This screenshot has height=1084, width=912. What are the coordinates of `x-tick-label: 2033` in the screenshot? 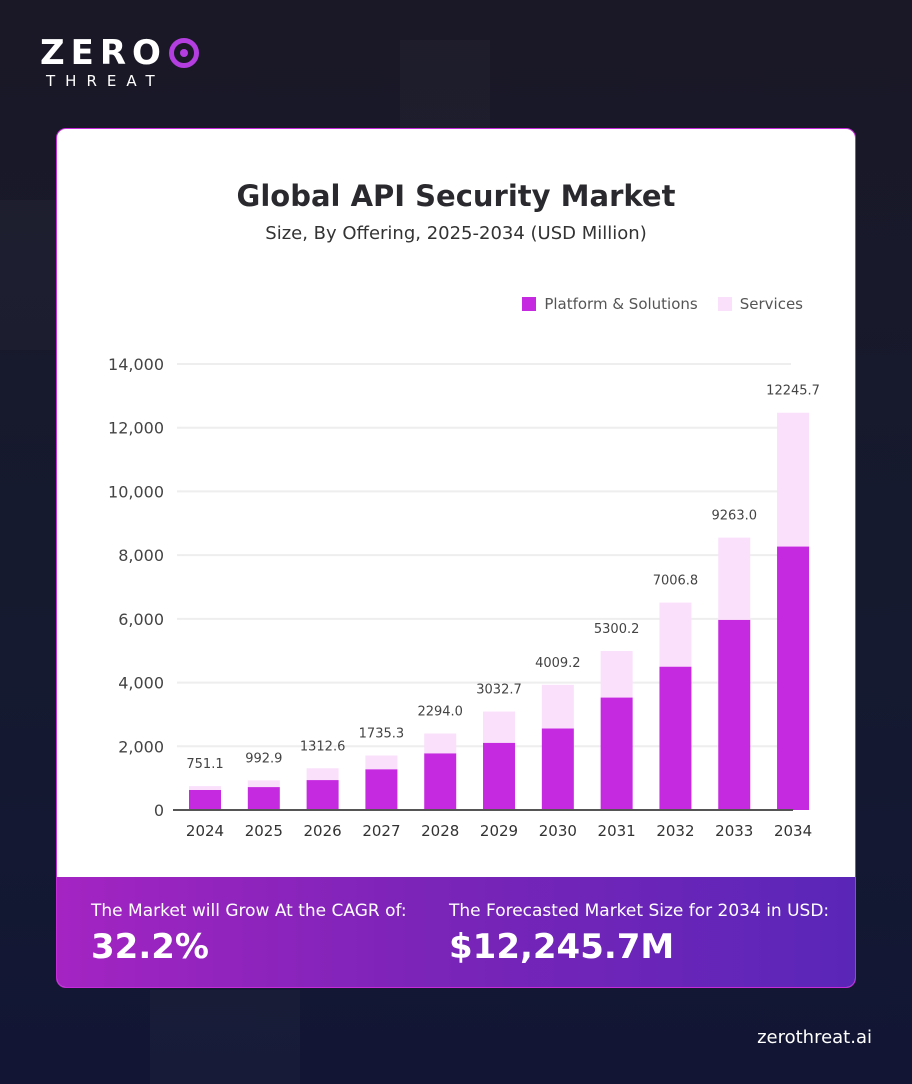 It's located at (734, 831).